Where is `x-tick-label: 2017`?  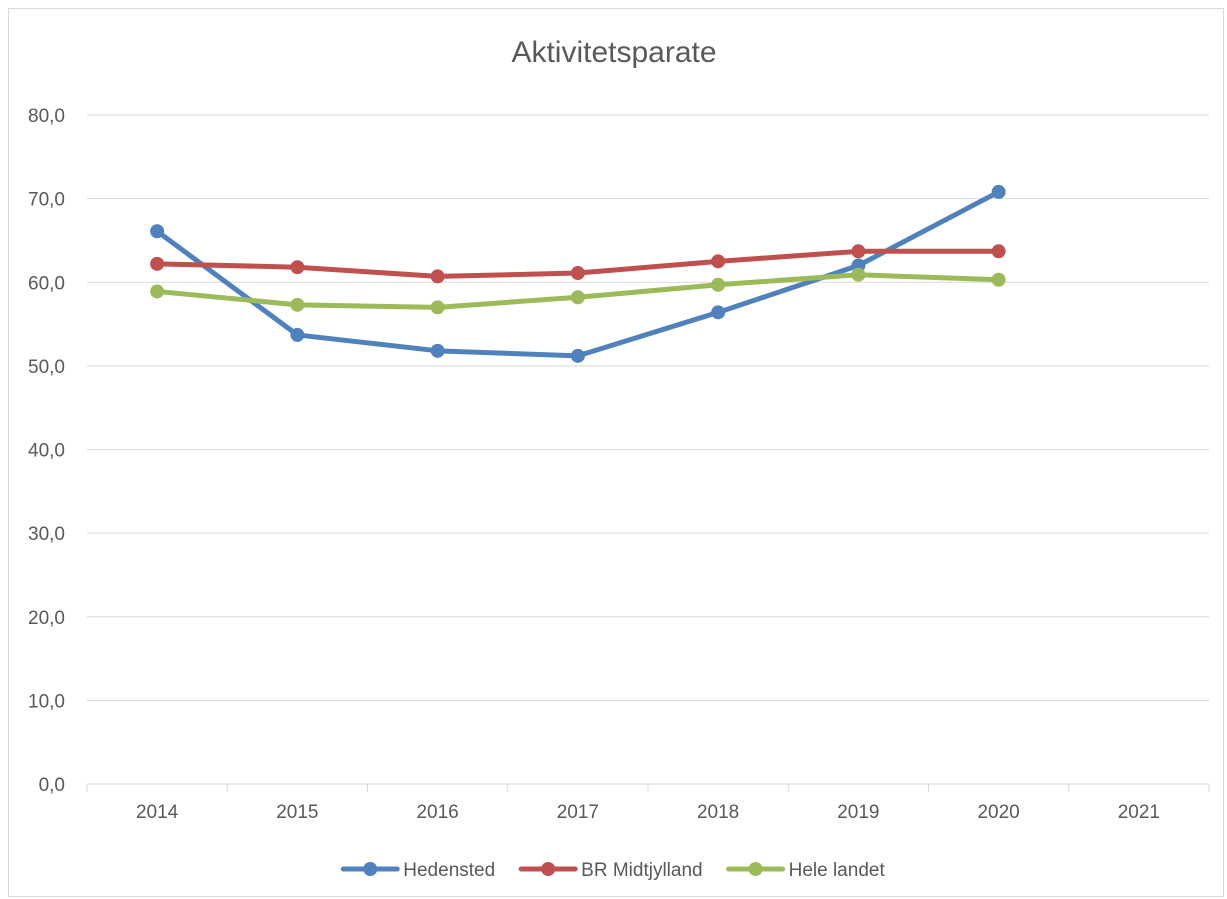 x-tick-label: 2017 is located at coordinates (578, 812).